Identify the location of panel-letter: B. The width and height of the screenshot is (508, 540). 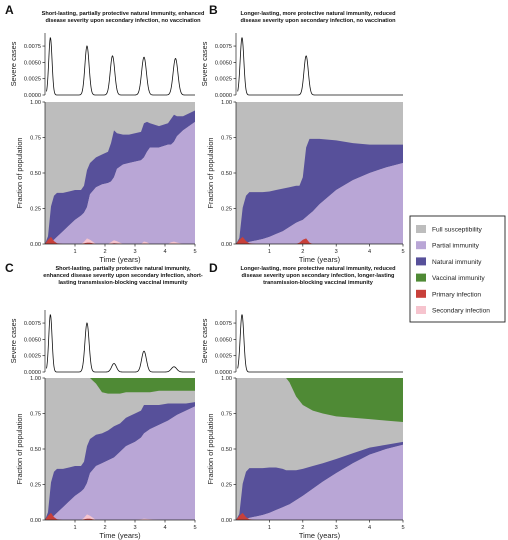
(213, 10).